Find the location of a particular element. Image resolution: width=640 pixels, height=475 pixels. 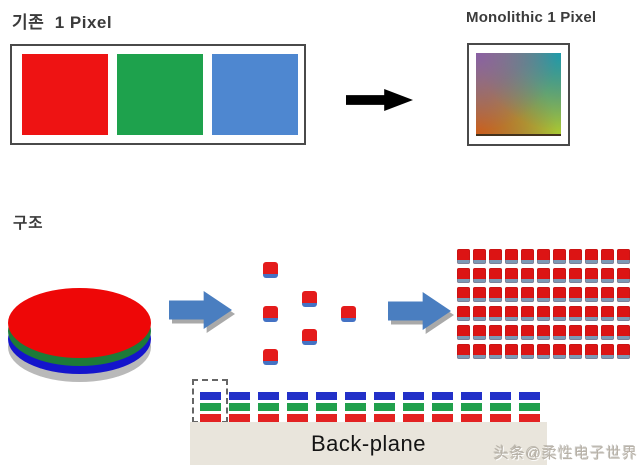

backplane-label: Back-plane is located at coordinates (368, 443).